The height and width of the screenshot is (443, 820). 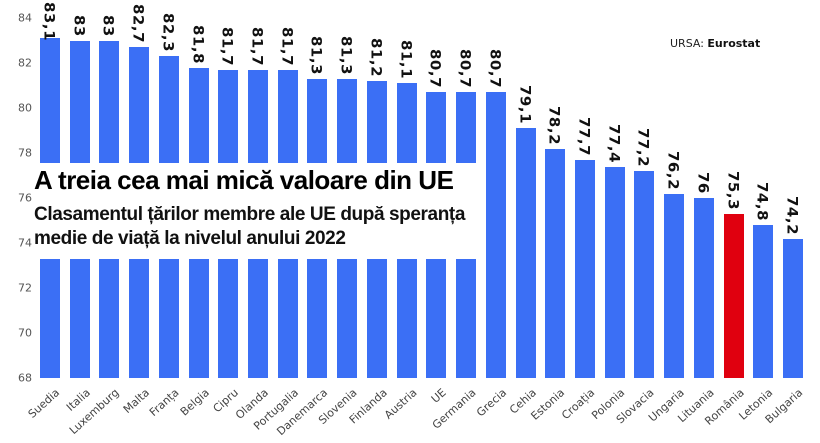 I want to click on y-tick-label: 82, so click(x=25, y=63).